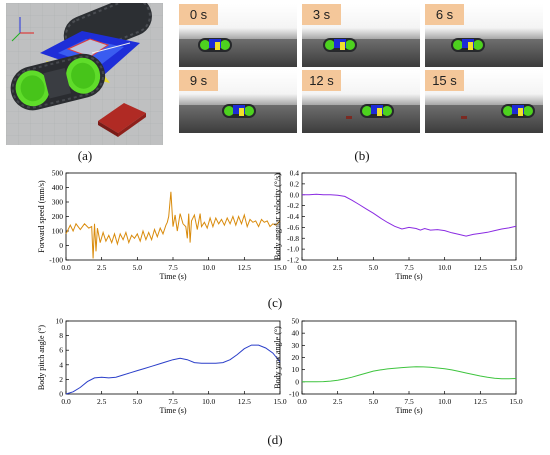 The height and width of the screenshot is (455, 550). I want to click on robot-model-render, so click(84, 74).